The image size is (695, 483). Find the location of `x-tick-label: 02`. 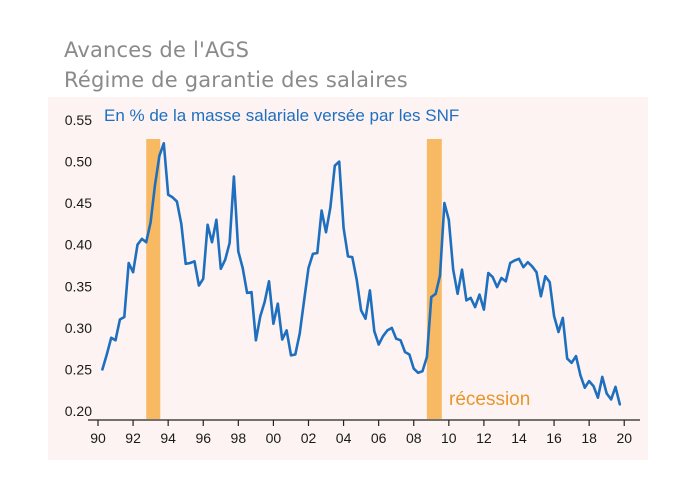

x-tick-label: 02 is located at coordinates (309, 438).